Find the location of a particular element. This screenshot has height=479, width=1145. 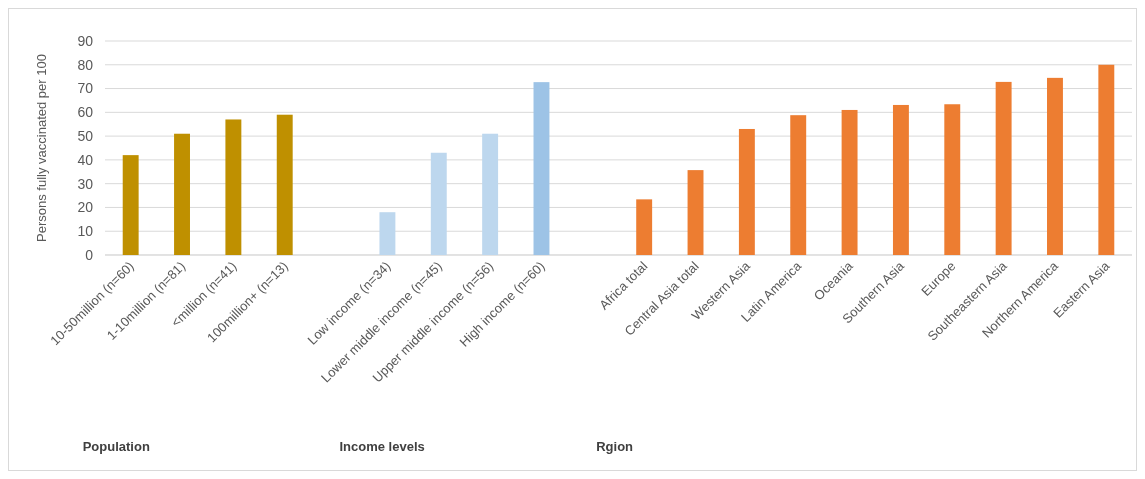

y-tick-label: 80 is located at coordinates (85, 64).